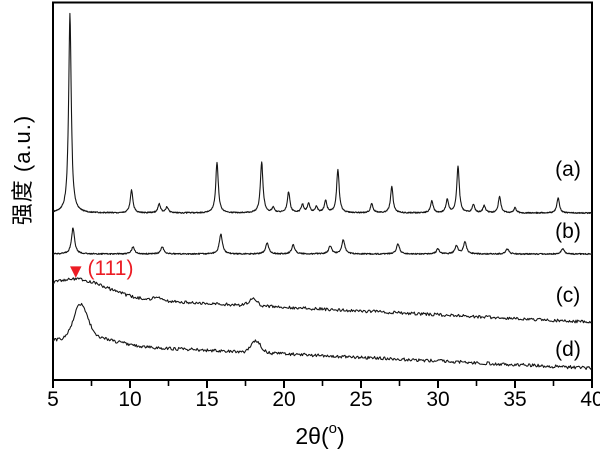  Describe the element at coordinates (322, 300) in the screenshot. I see `xrd-curve-c` at that location.